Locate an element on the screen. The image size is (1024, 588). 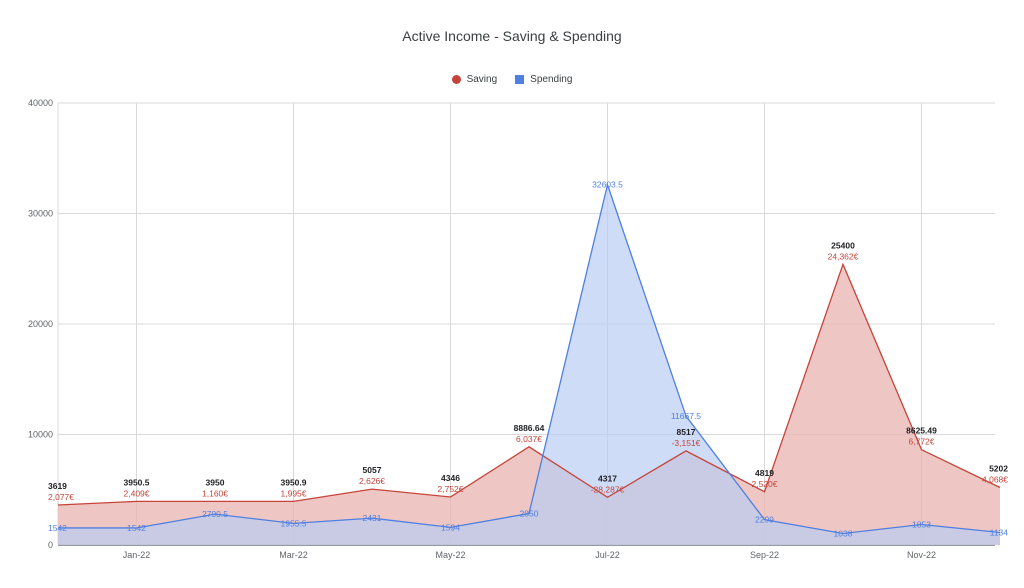
legend-spending-label: Spending is located at coordinates (551, 79).